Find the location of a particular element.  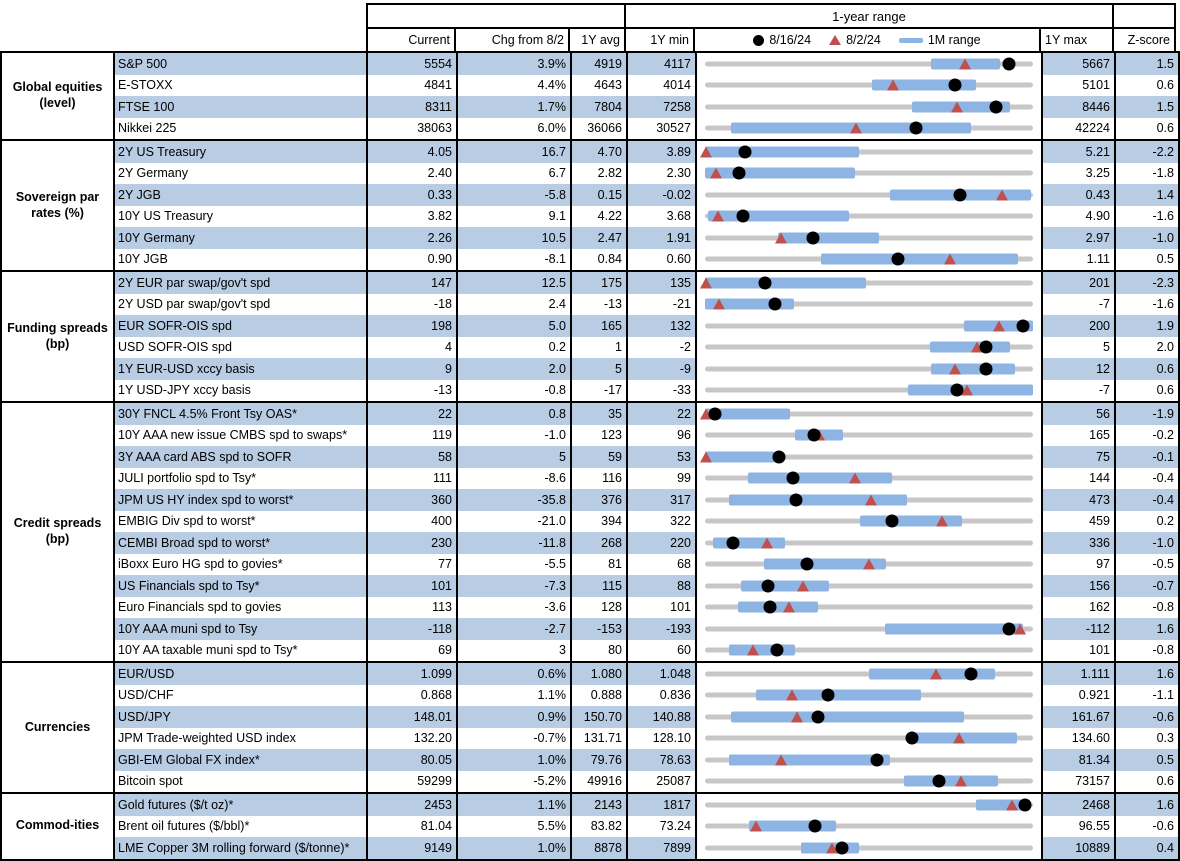

row-label: 3Y AAA card ABS spd to SOFR is located at coordinates (241, 457).